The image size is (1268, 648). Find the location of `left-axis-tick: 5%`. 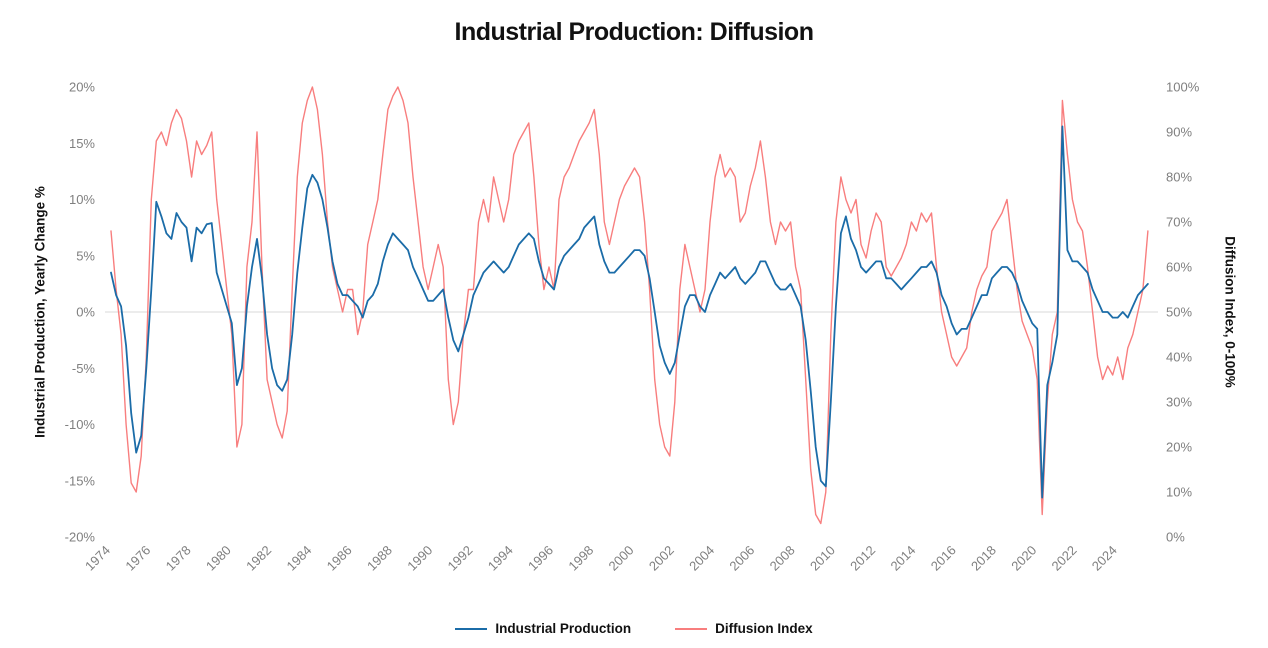

left-axis-tick: 5% is located at coordinates (85, 255).